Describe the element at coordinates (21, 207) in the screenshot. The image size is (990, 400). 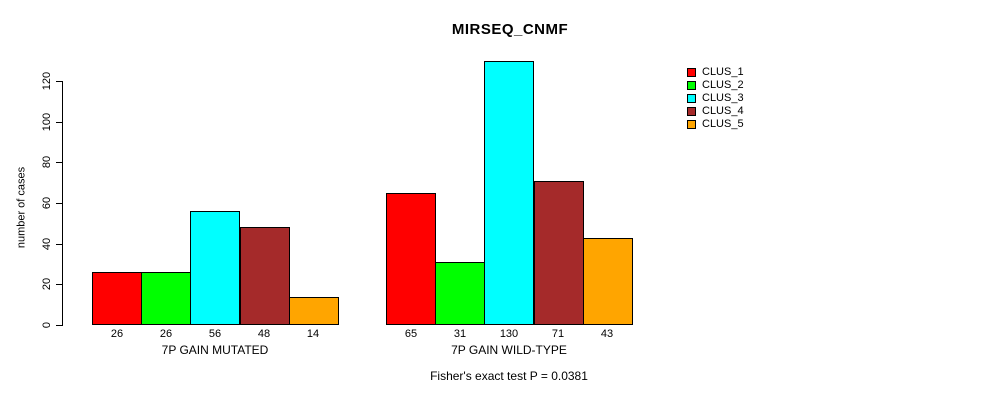
I see `y-axis-title: number of cases` at that location.